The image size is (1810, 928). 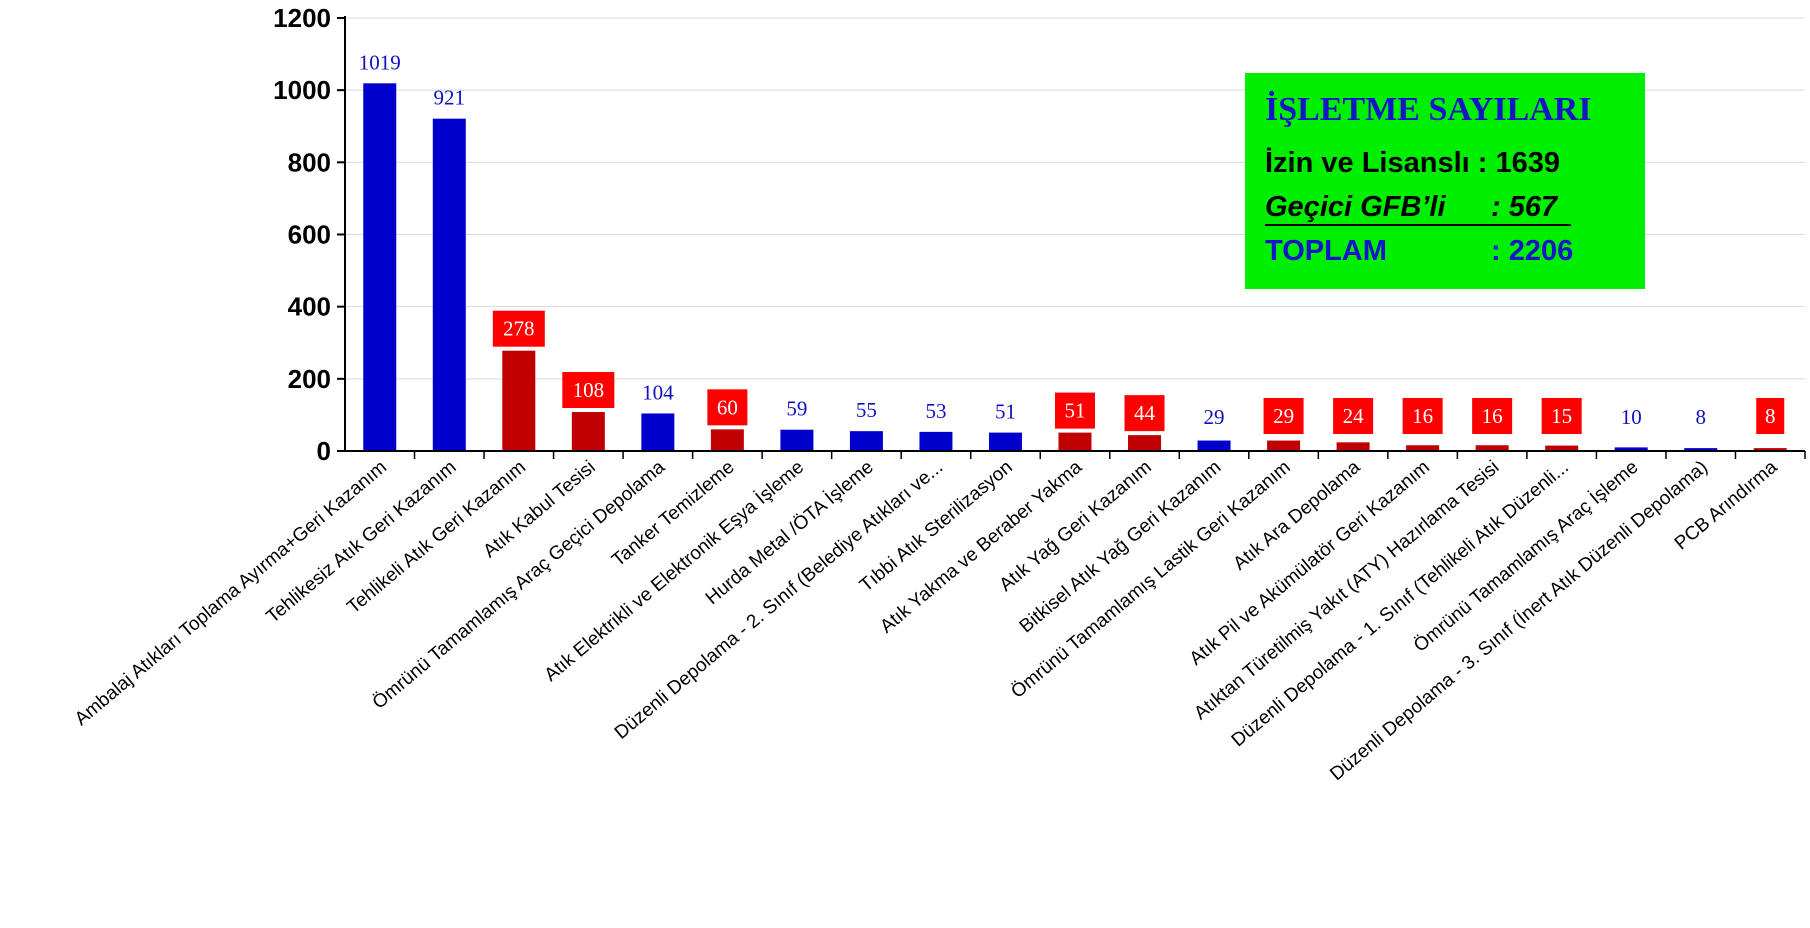 I want to click on x-tick-label: Tanker Temizleme, so click(x=673, y=514).